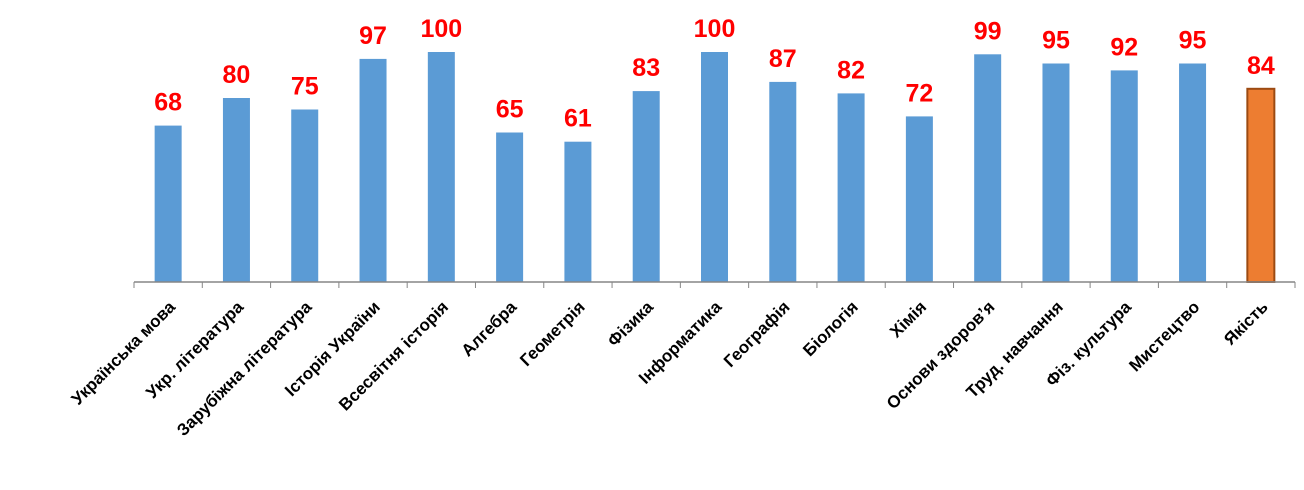 The height and width of the screenshot is (490, 1304). I want to click on x-tick-label-8: Фізика, so click(630, 323).